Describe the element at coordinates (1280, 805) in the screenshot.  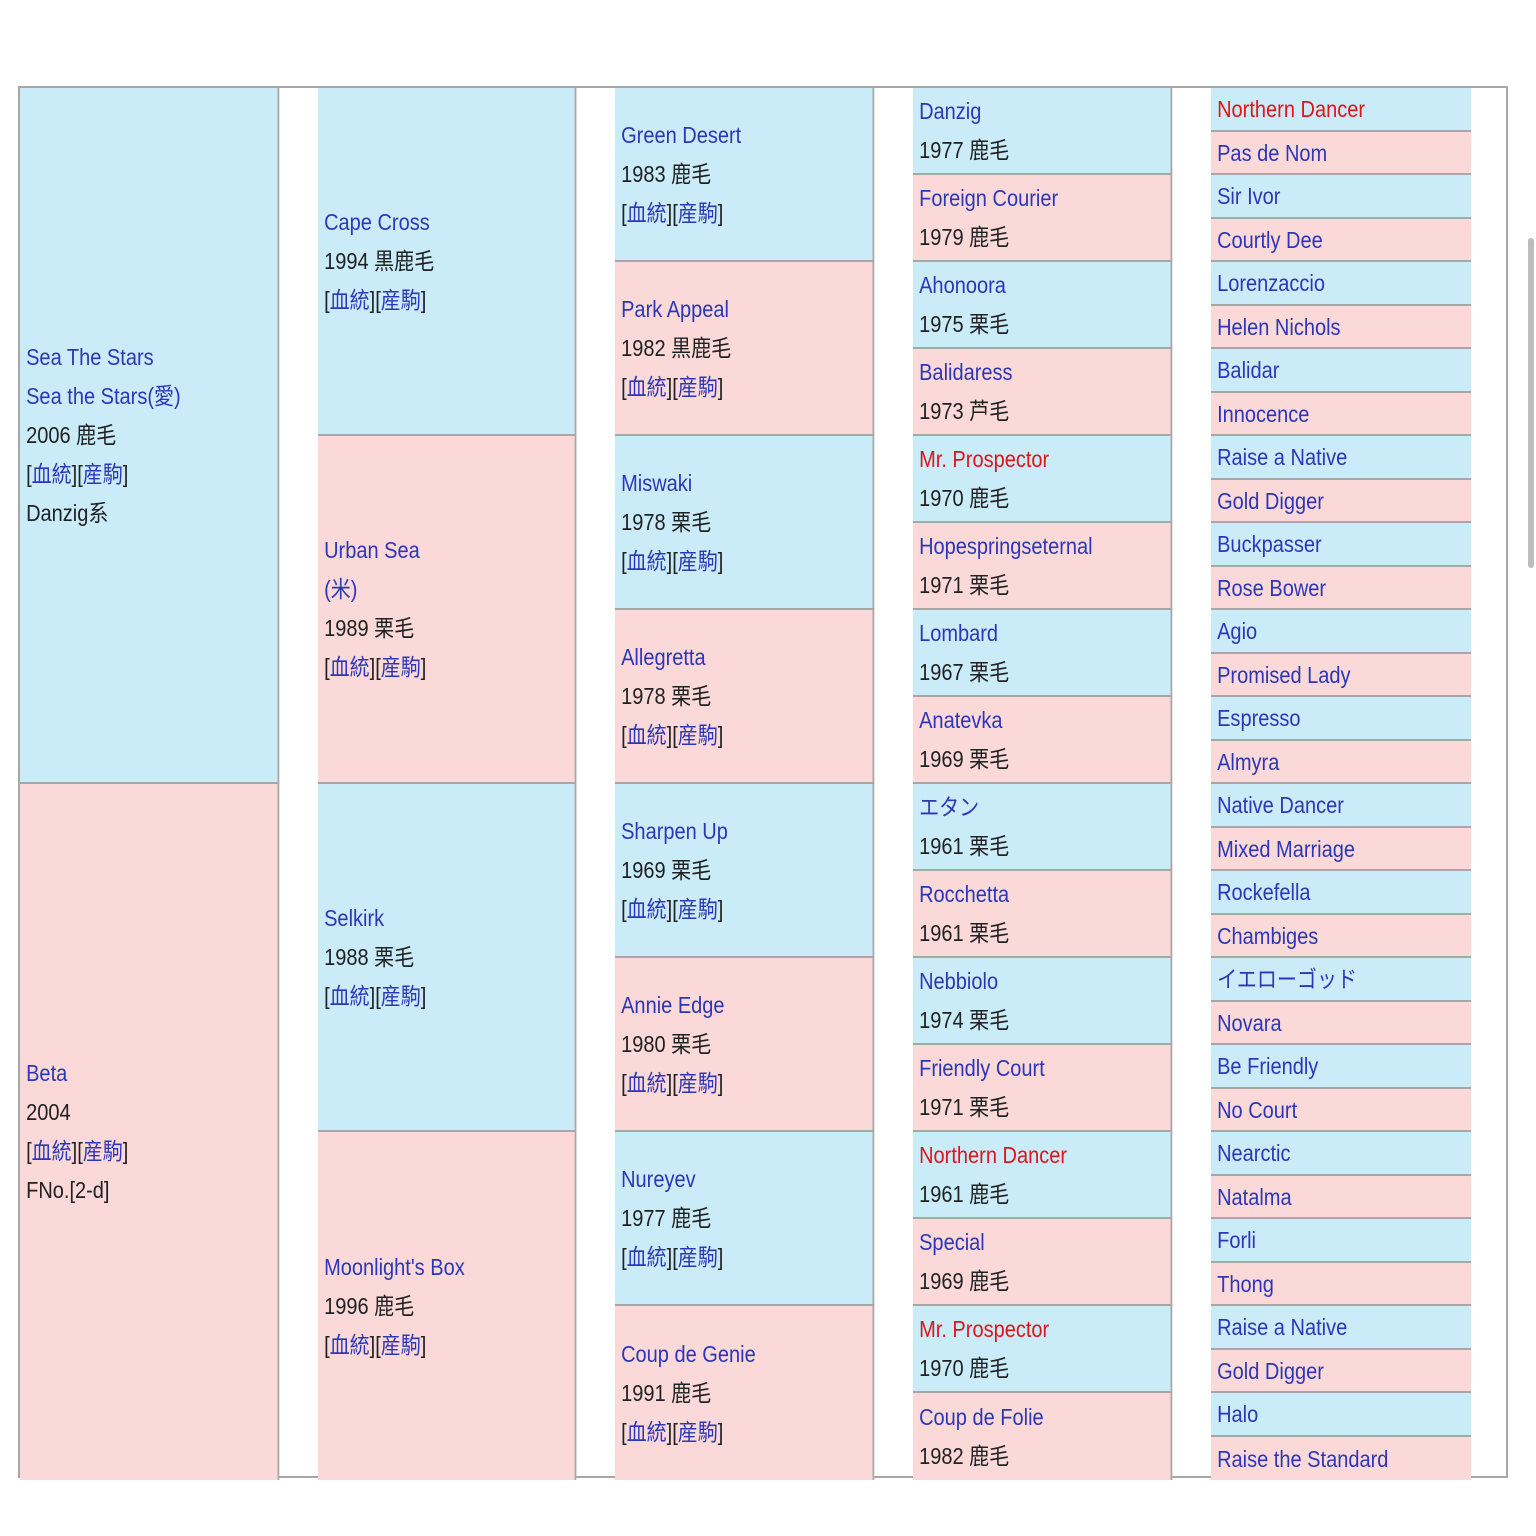
I see `horse-name-link: Native Dancer` at that location.